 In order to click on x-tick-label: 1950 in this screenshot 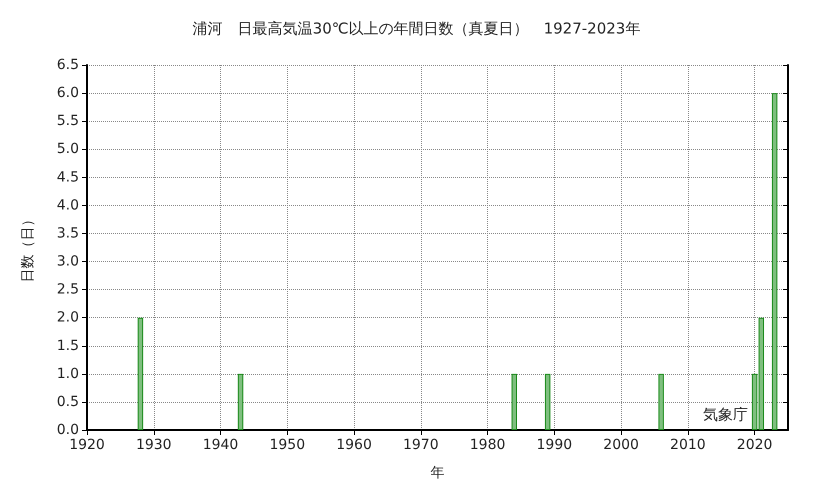, I will do `click(287, 445)`.